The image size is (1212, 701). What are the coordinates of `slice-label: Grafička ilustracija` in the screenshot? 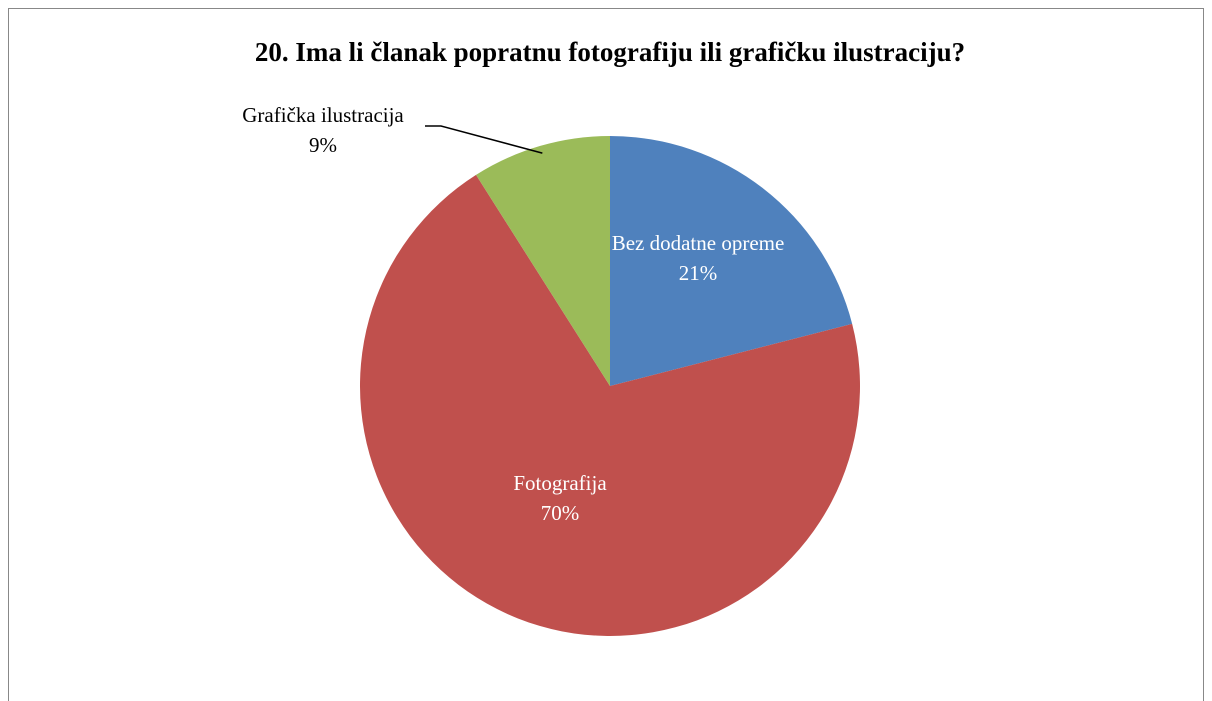 It's located at (323, 115).